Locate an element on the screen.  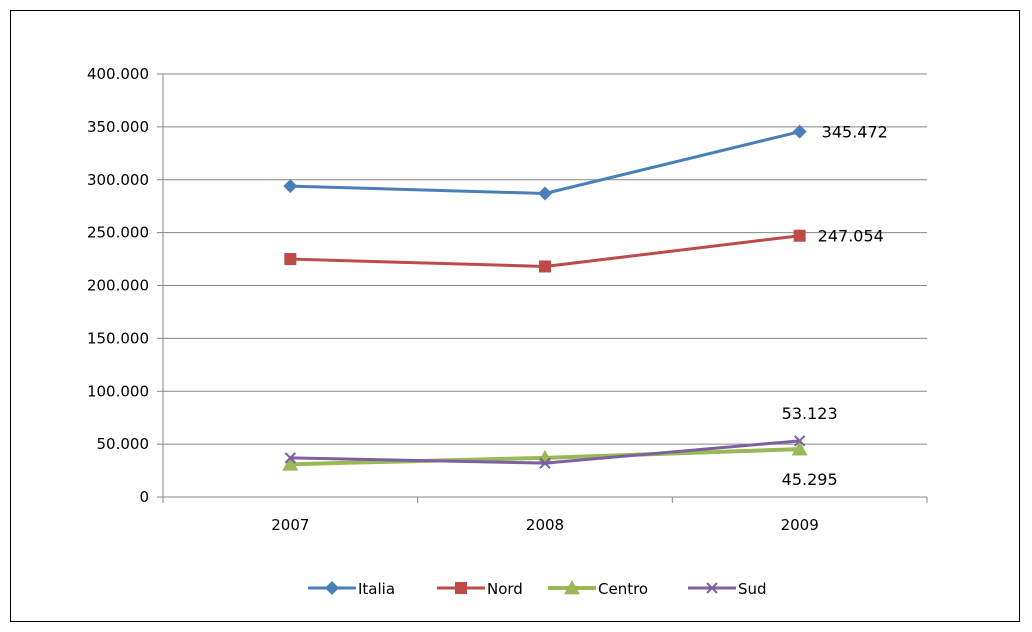
legend-label-italia: Italia is located at coordinates (376, 589).